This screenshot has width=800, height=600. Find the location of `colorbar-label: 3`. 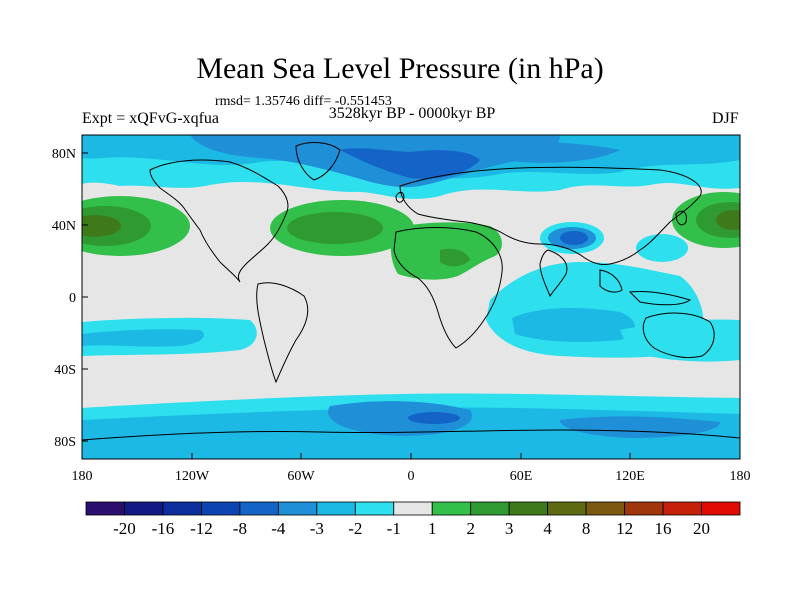

colorbar-label: 3 is located at coordinates (509, 528).